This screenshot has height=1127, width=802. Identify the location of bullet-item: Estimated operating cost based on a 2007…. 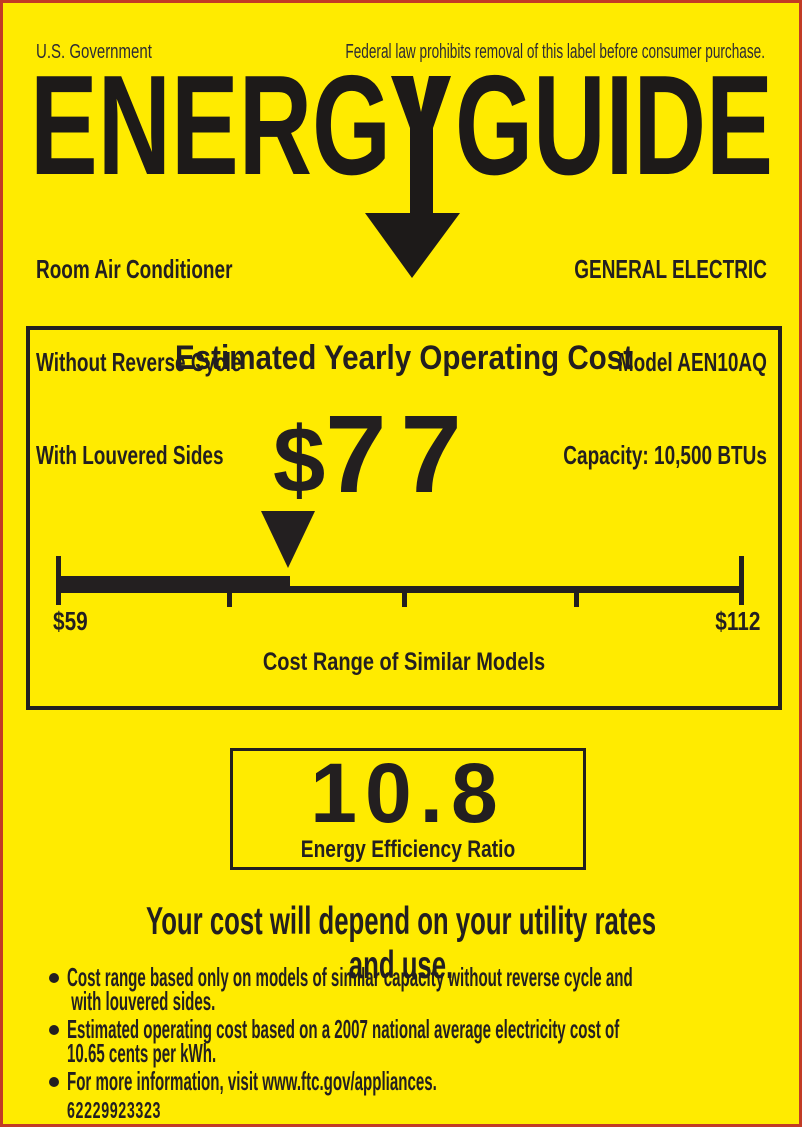
(419, 1041).